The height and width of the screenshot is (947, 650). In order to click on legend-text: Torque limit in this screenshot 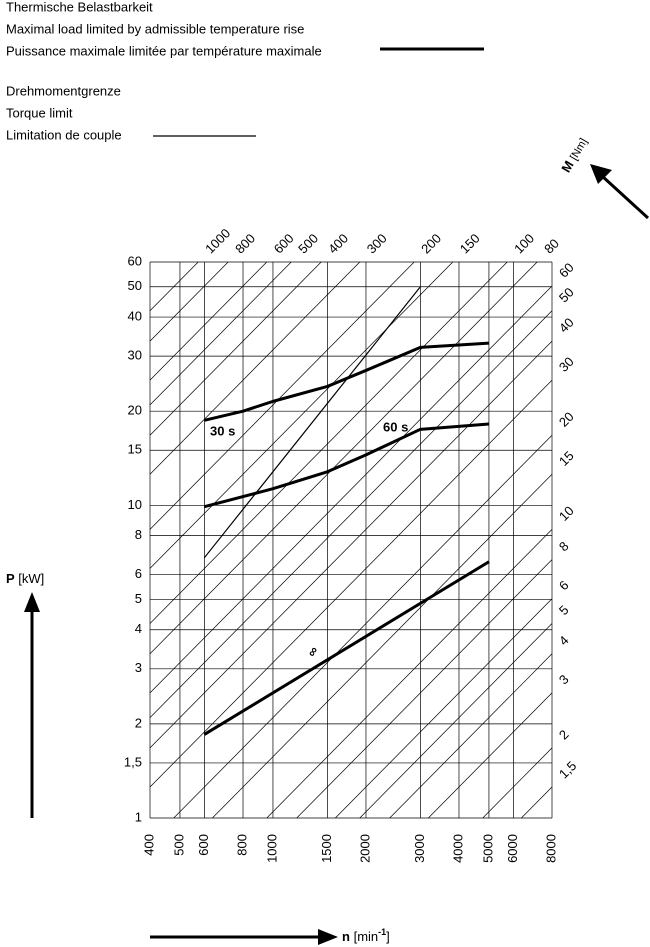, I will do `click(39, 112)`.